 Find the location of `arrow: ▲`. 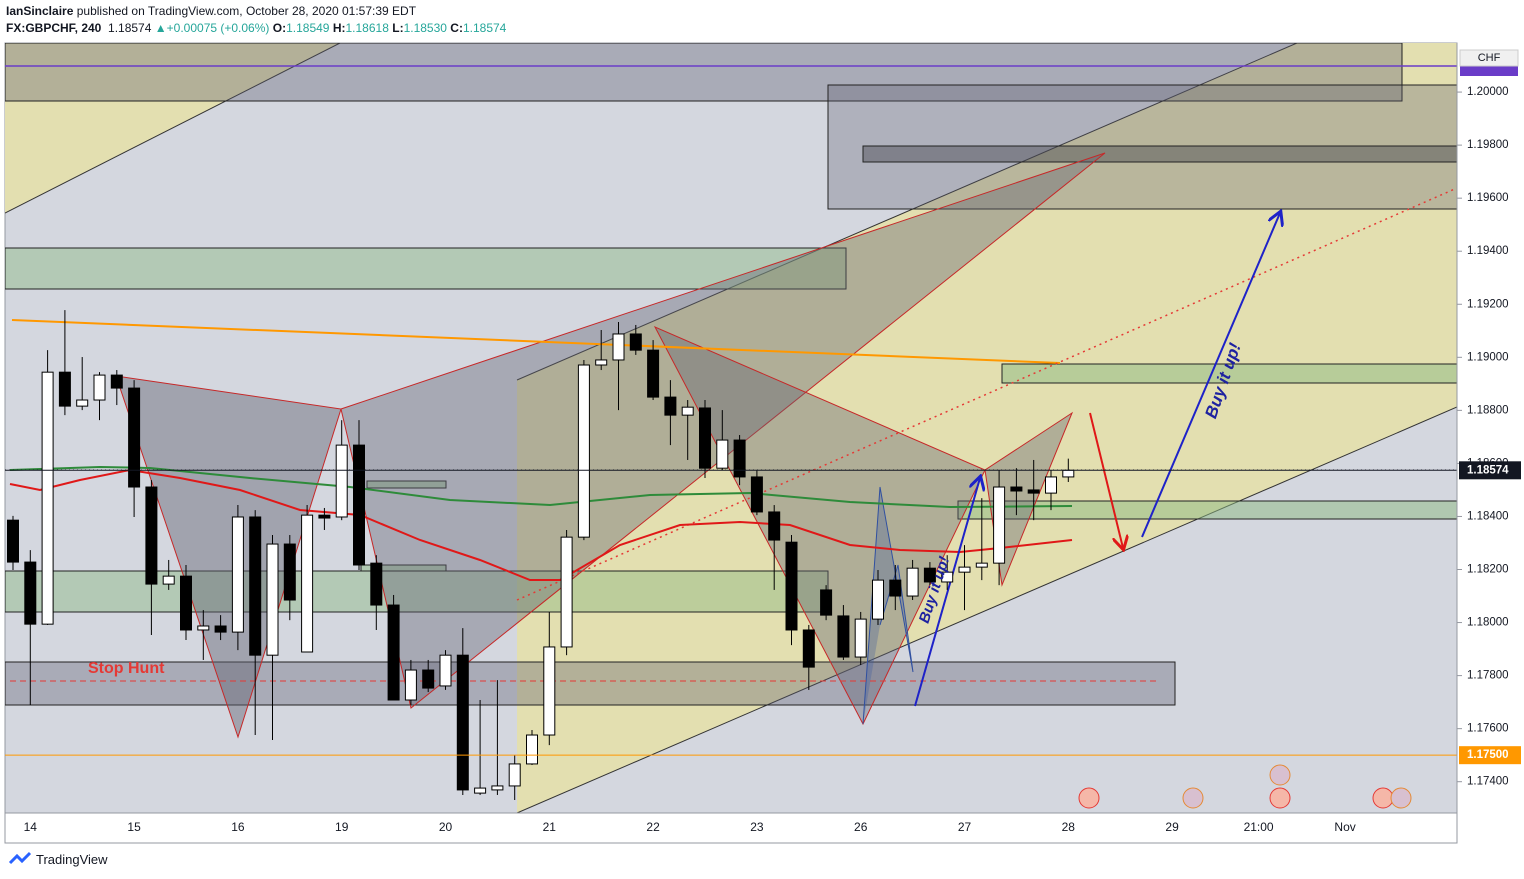

arrow: ▲ is located at coordinates (160, 28).